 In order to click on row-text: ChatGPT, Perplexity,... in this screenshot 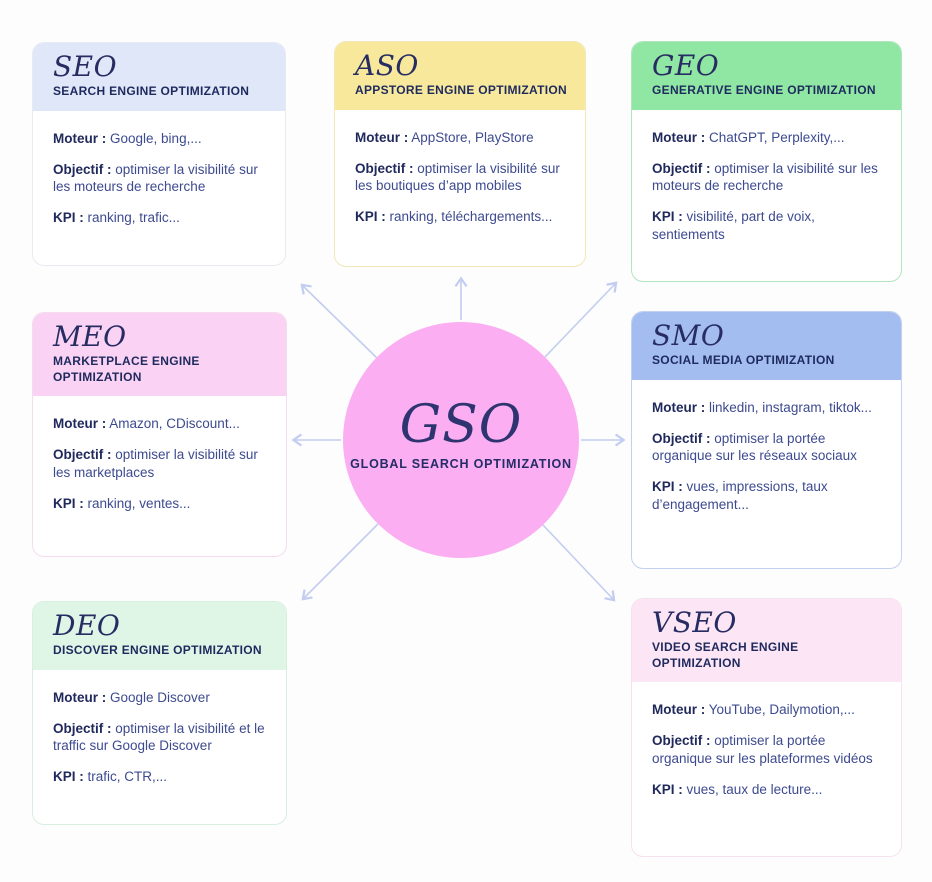, I will do `click(777, 137)`.